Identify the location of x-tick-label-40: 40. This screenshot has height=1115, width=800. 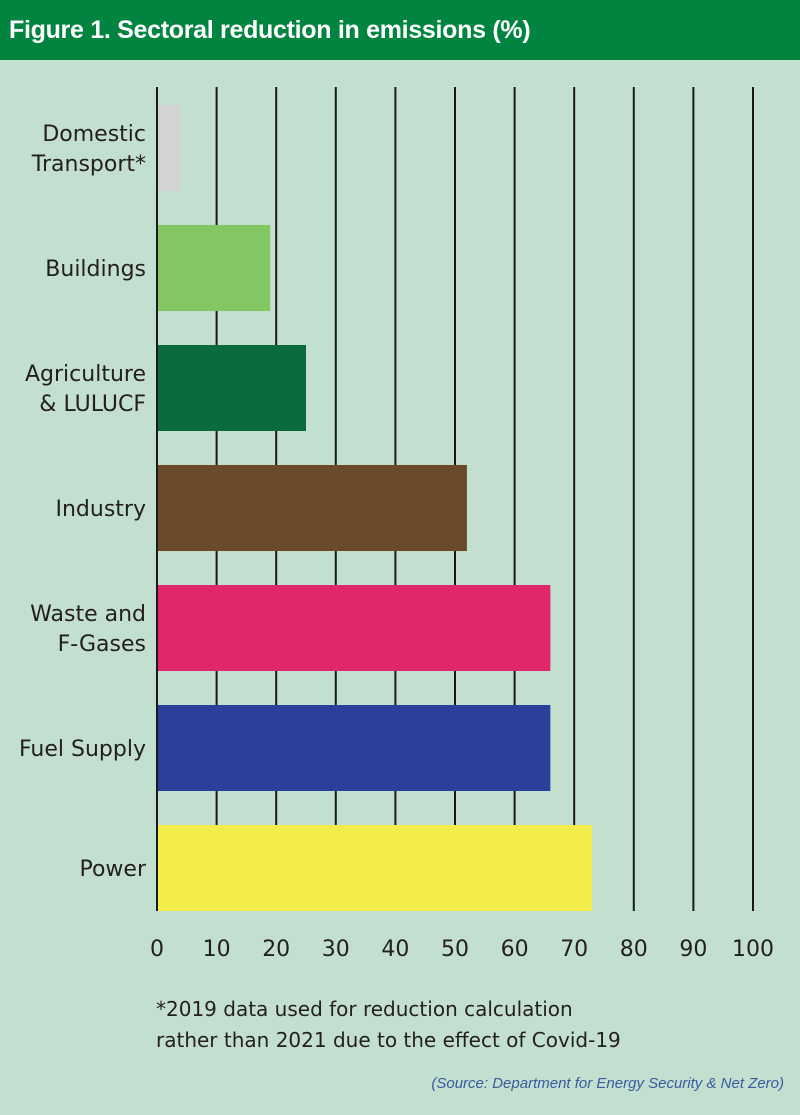
(395, 949).